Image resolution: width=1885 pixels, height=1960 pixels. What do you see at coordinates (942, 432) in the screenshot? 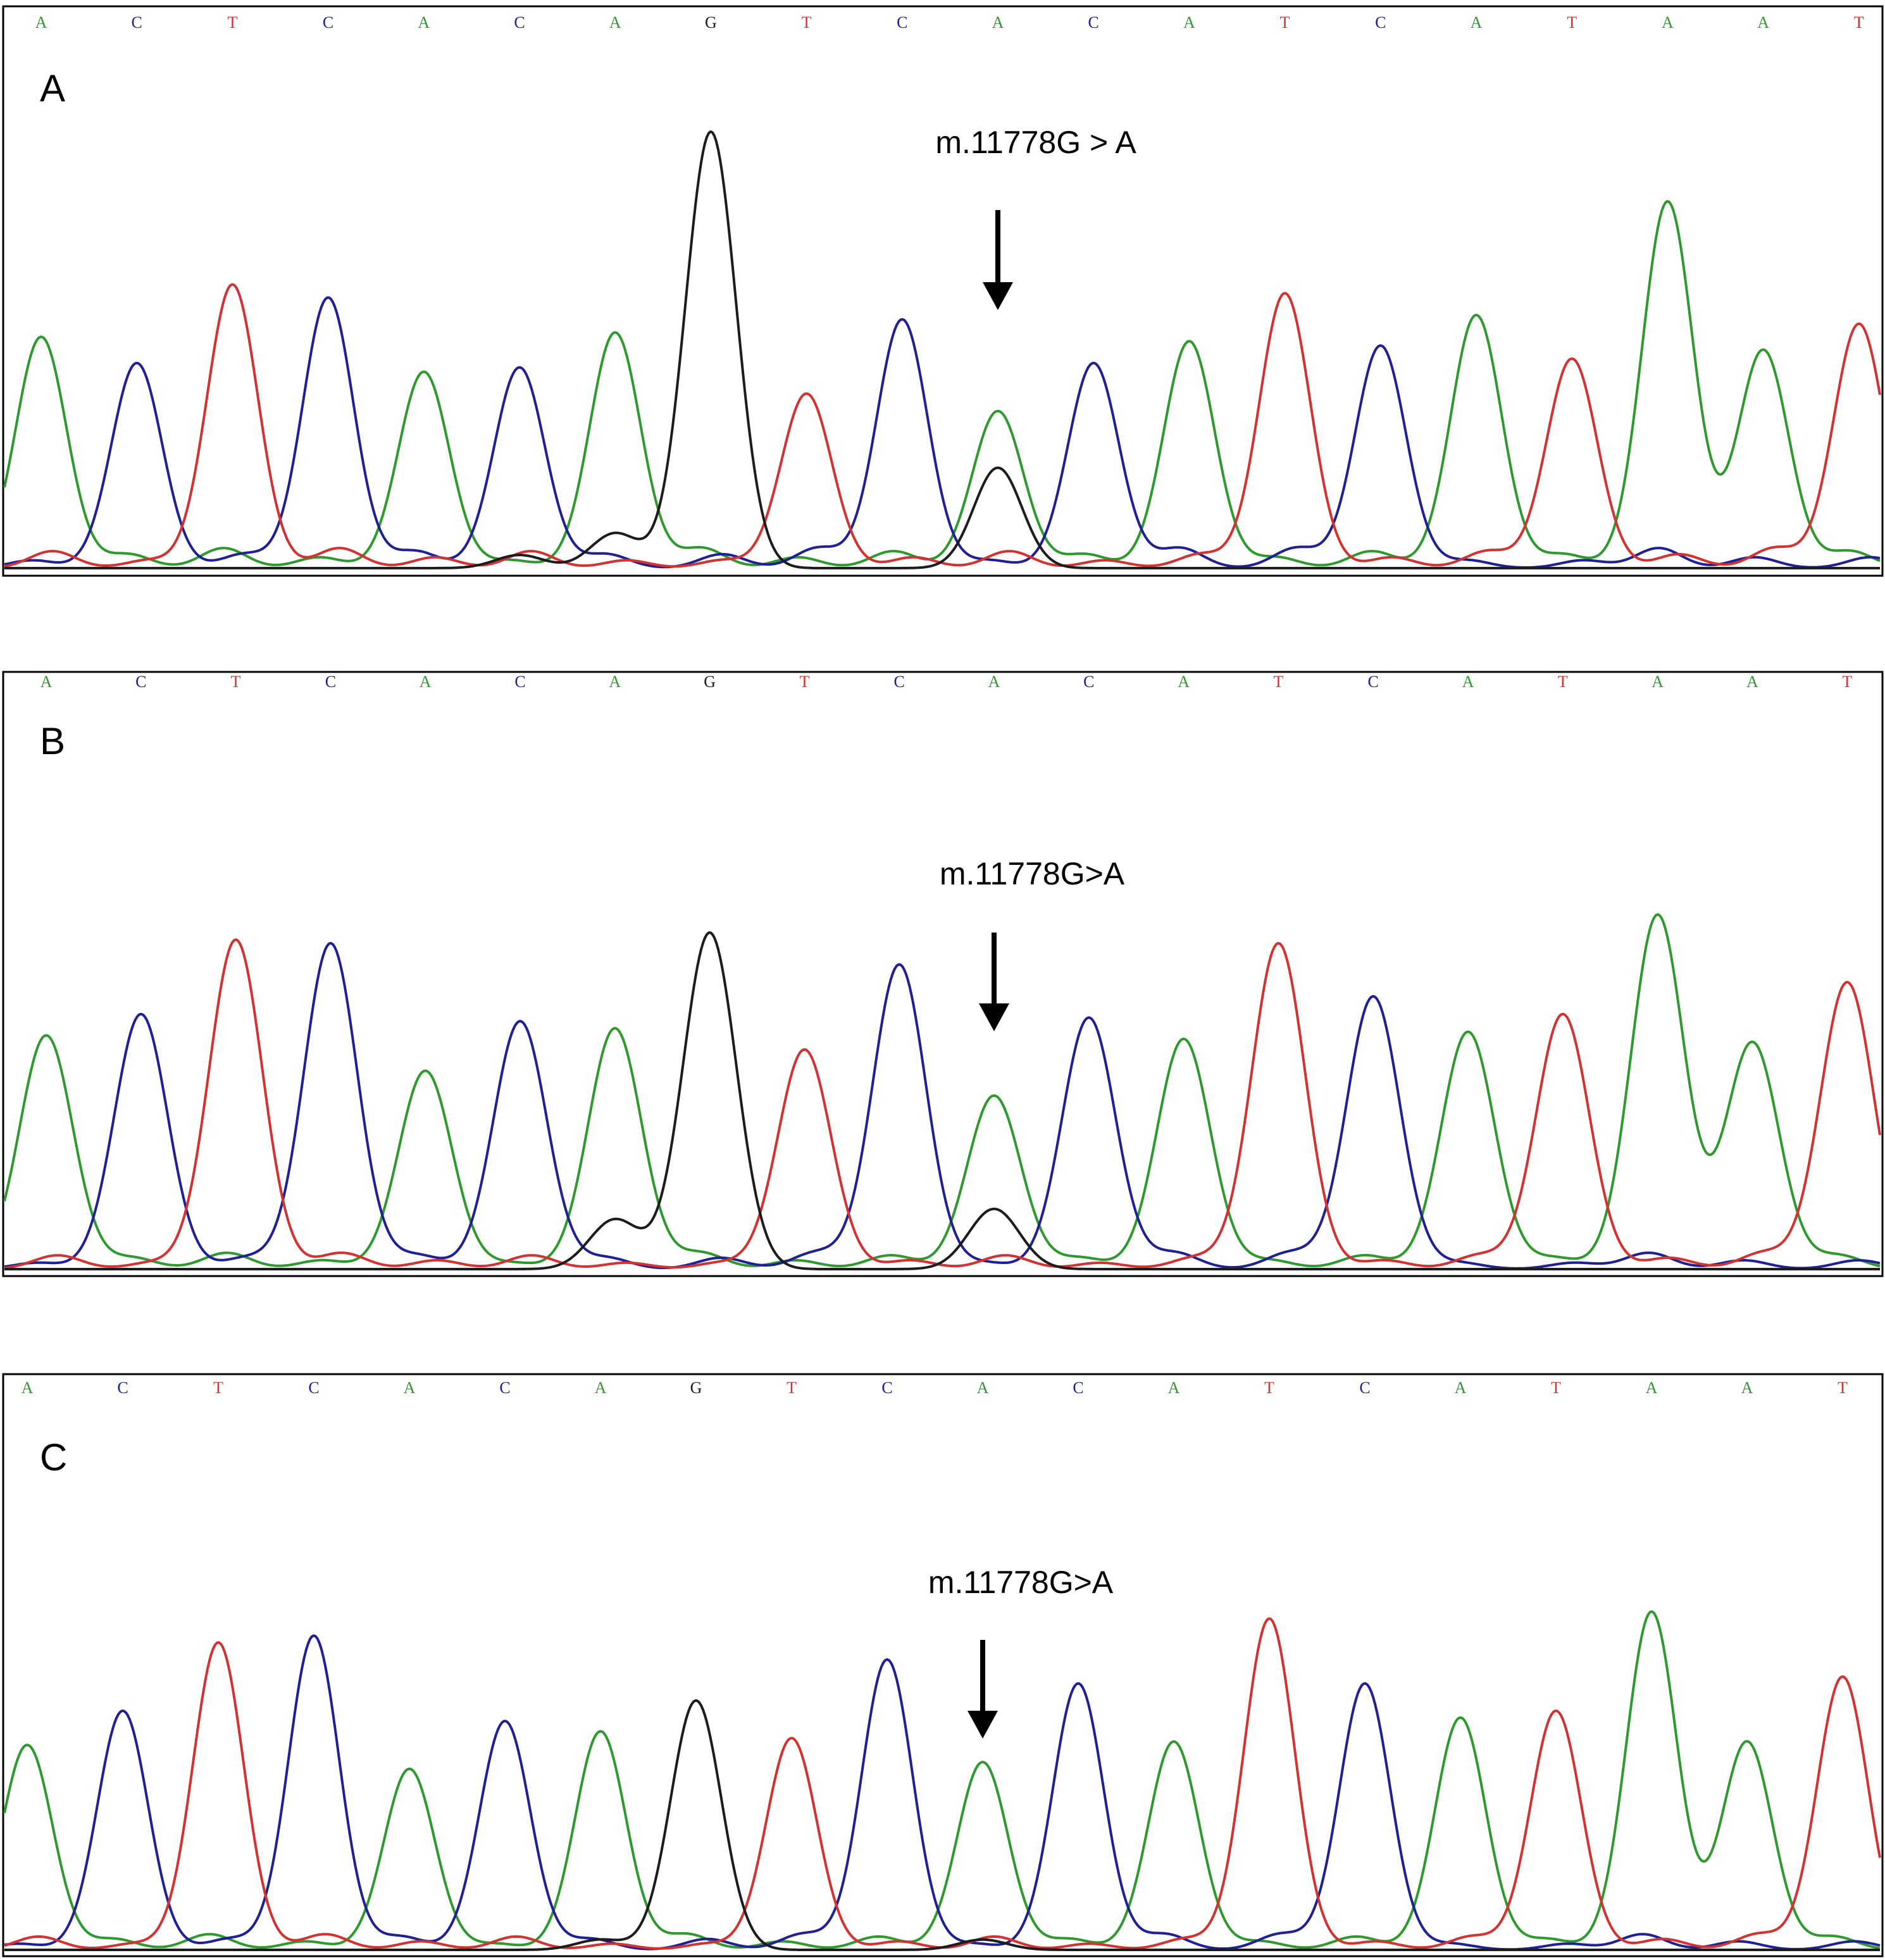
I see `trace-c` at bounding box center [942, 432].